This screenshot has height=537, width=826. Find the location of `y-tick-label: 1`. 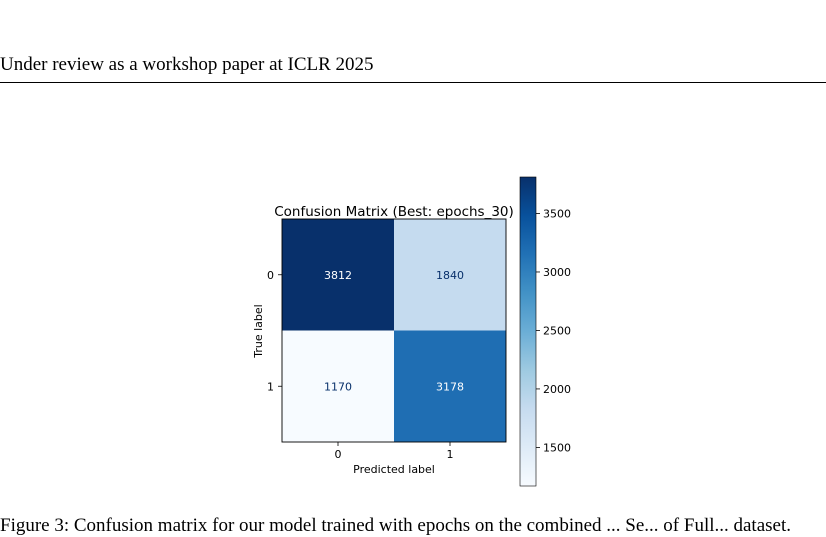

y-tick-label: 1 is located at coordinates (270, 386).